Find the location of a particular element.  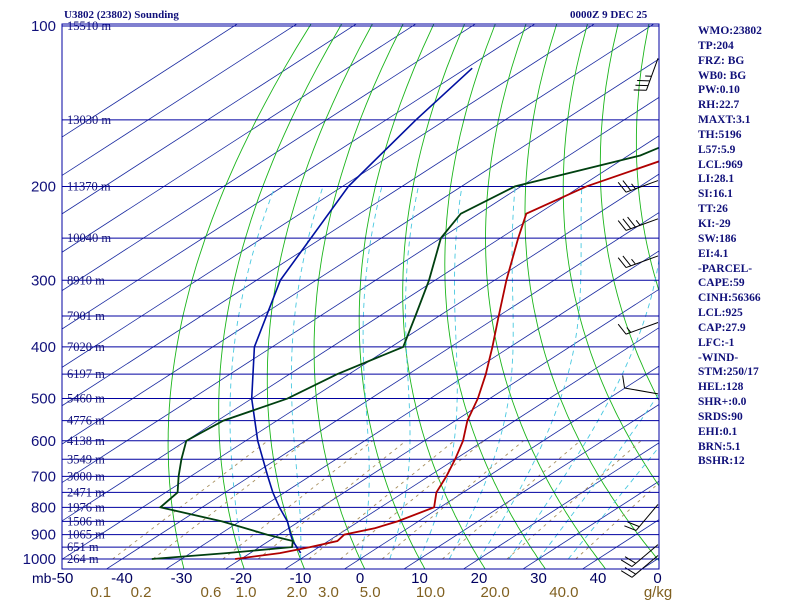

stat-item: -WIND- is located at coordinates (718, 357).